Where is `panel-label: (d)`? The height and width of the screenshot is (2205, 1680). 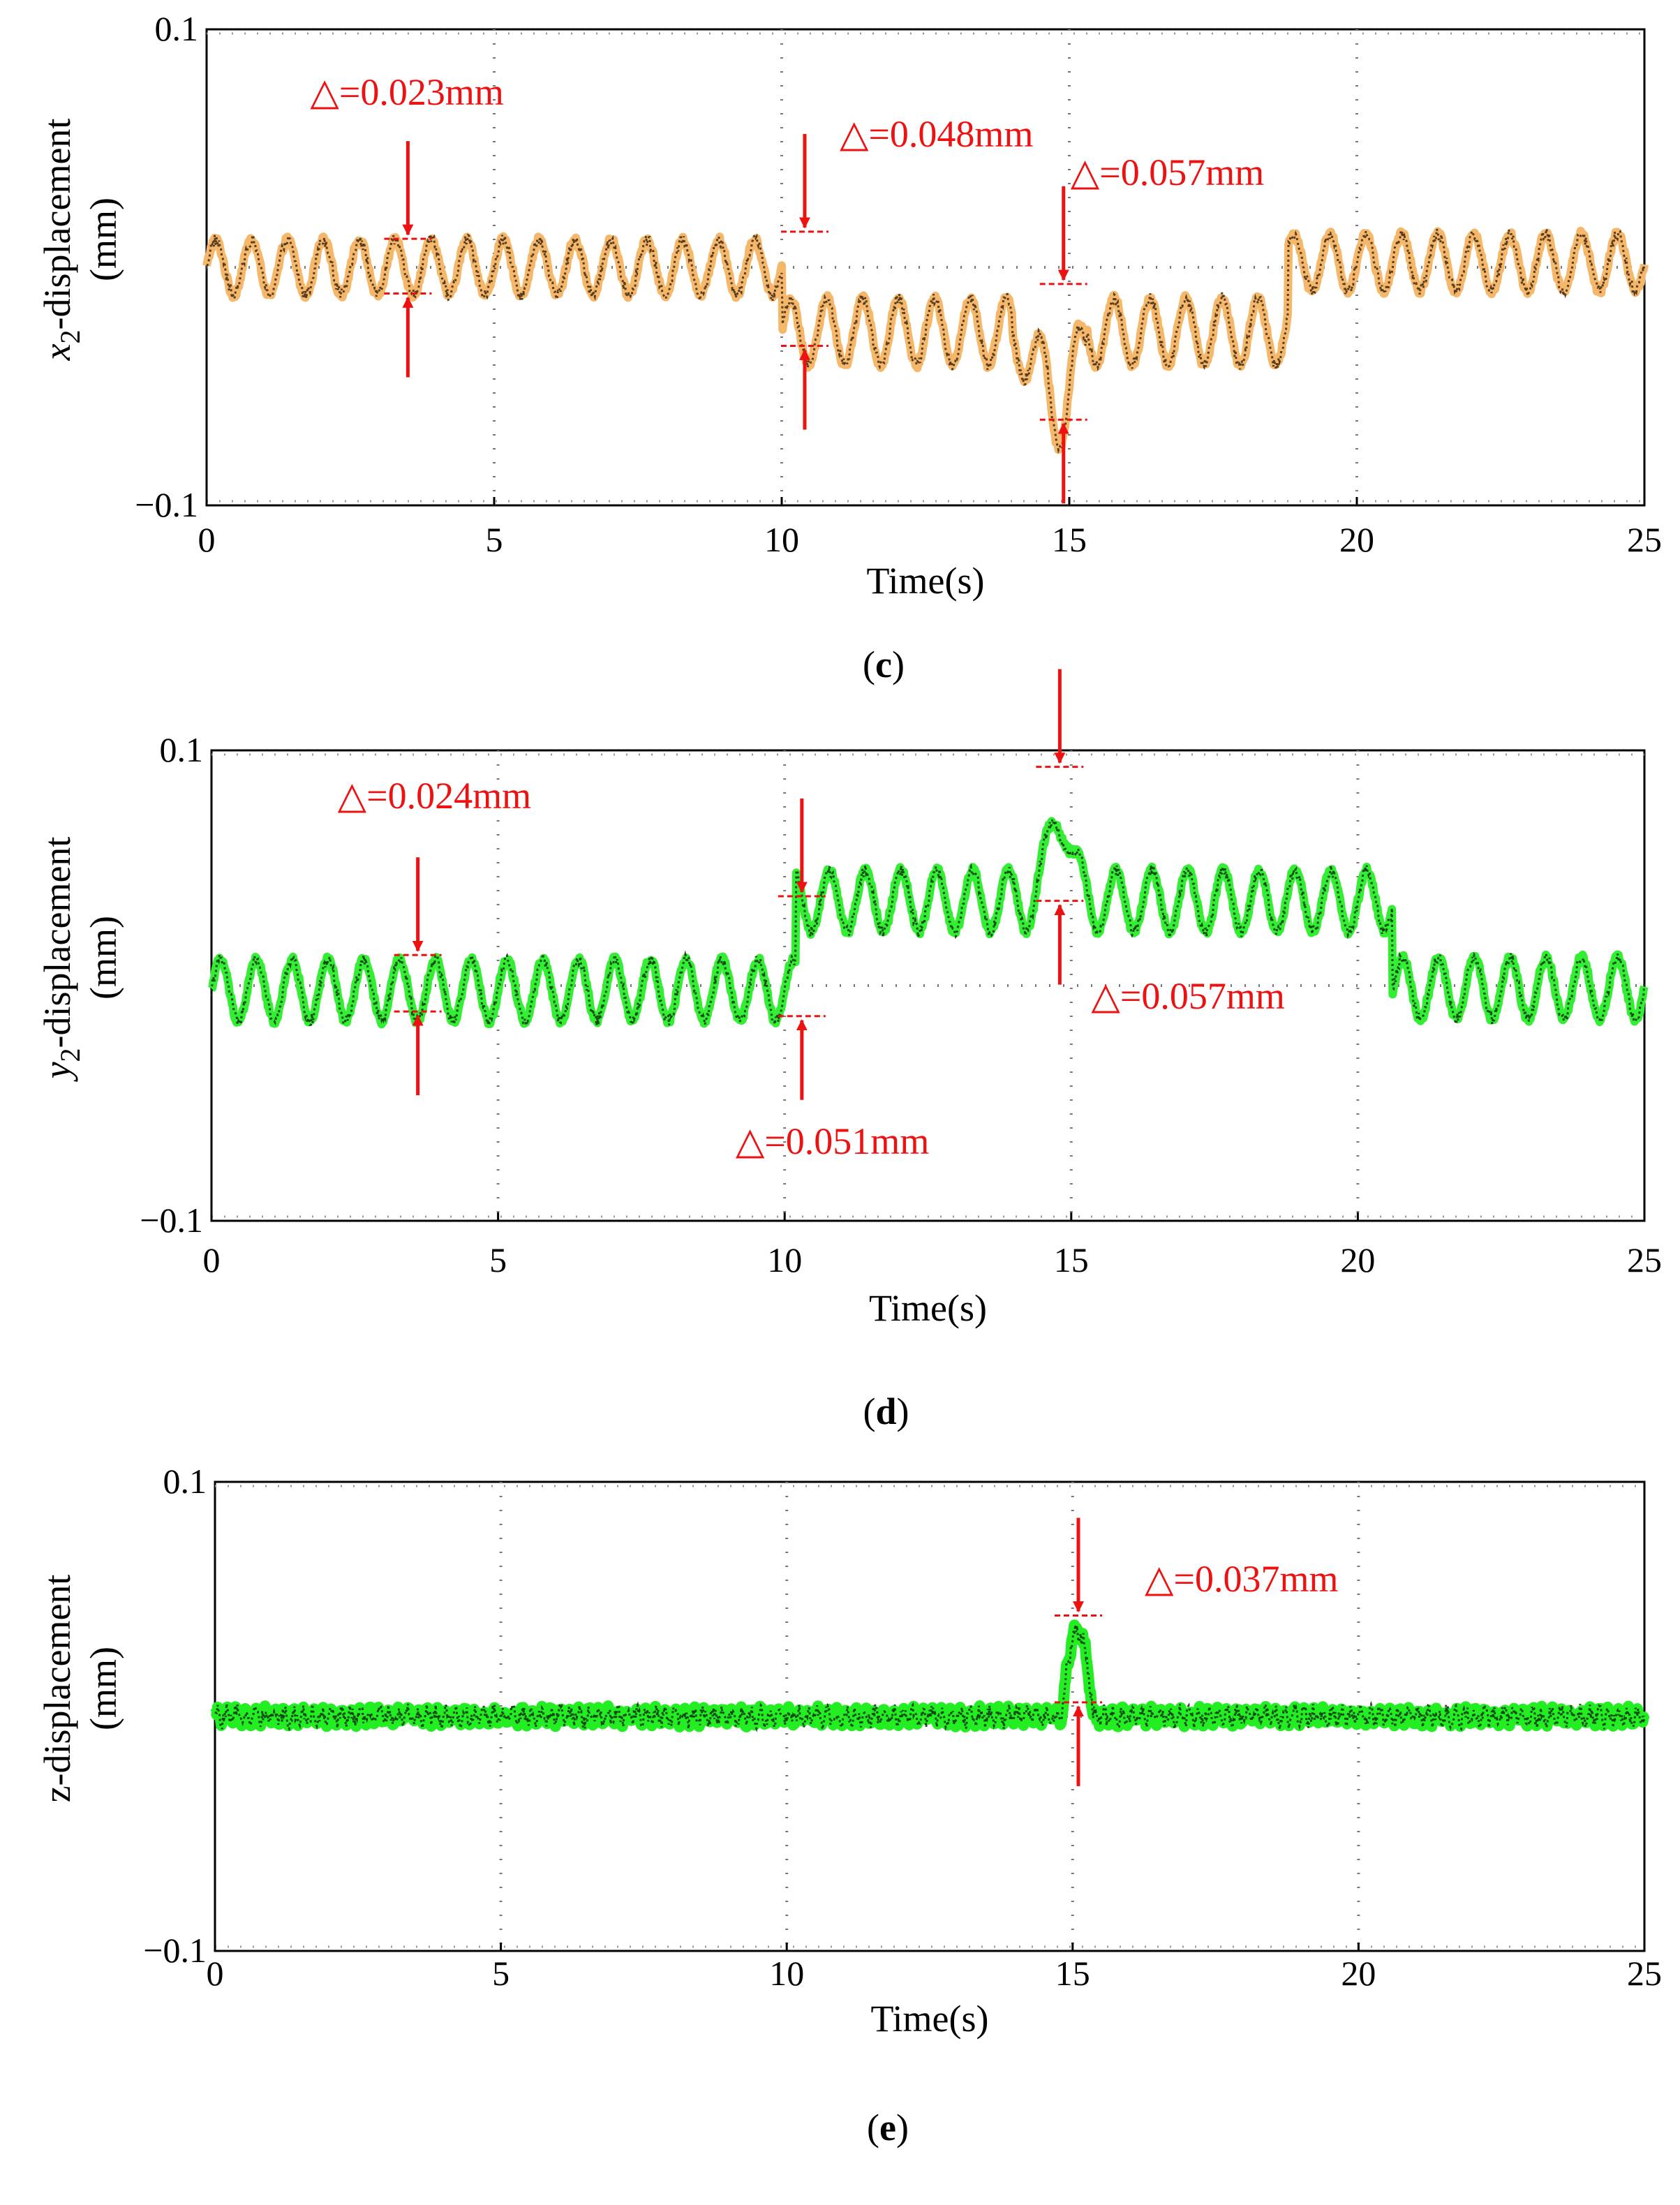 panel-label: (d) is located at coordinates (886, 1411).